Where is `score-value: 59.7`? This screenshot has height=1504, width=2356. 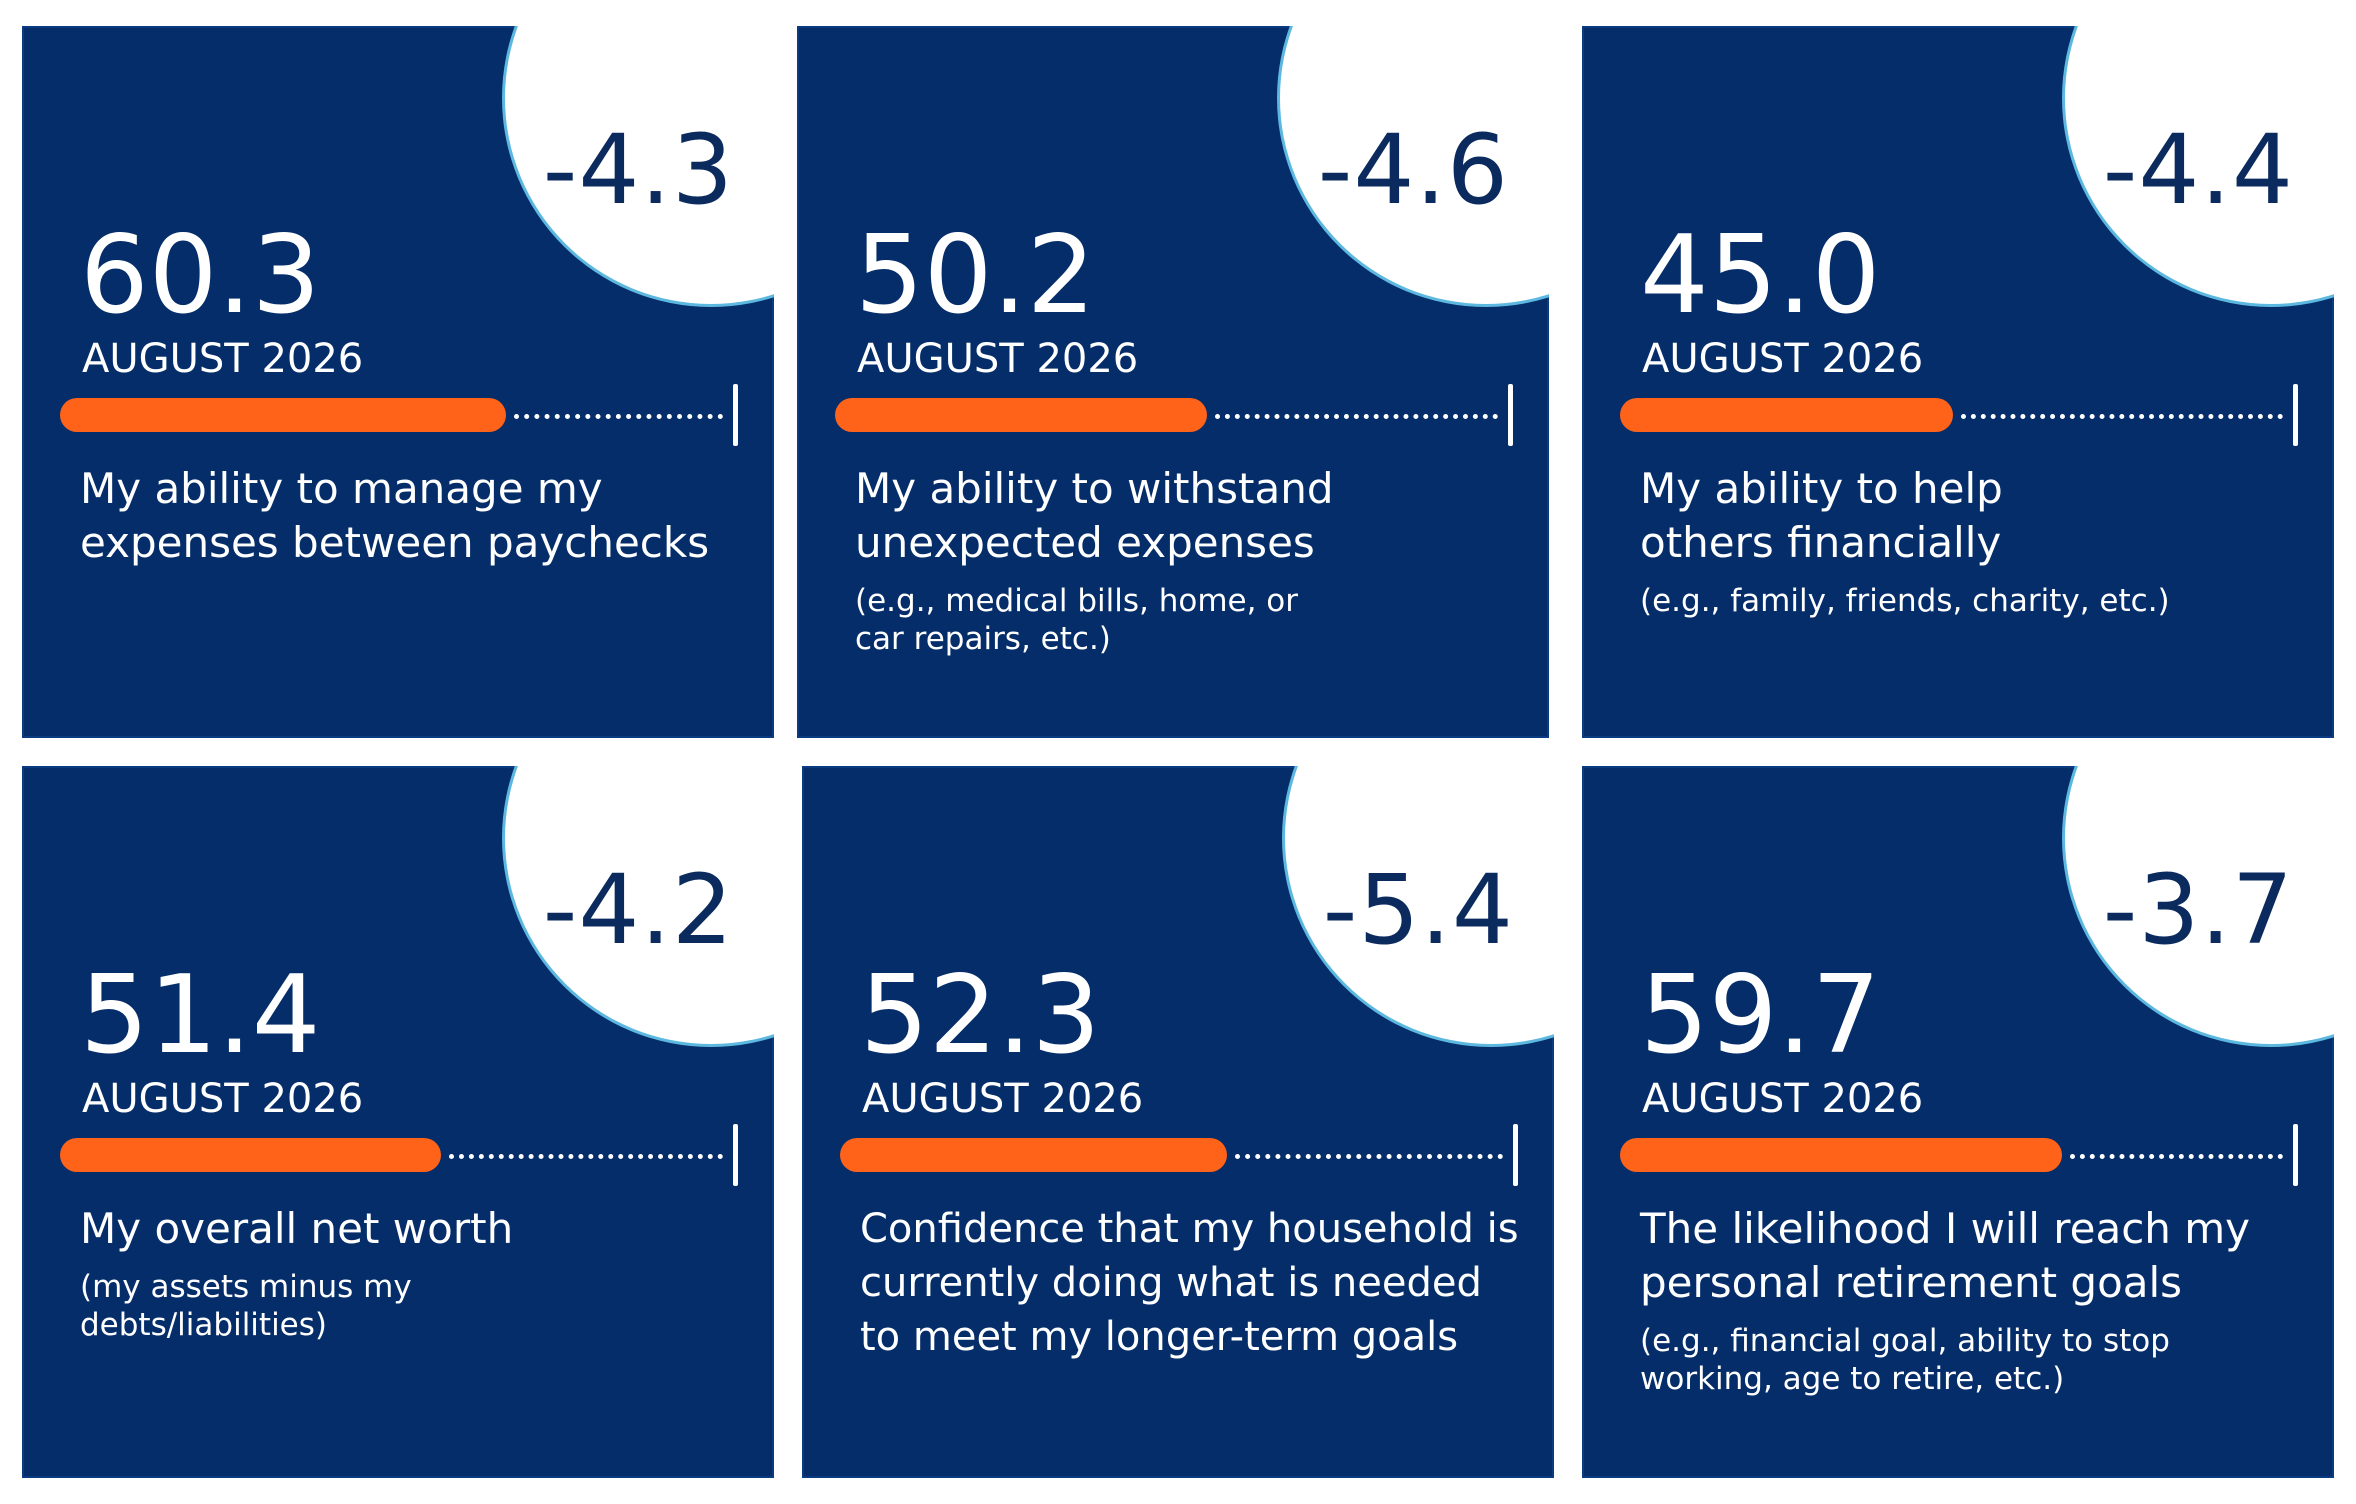 score-value: 59.7 is located at coordinates (1760, 1015).